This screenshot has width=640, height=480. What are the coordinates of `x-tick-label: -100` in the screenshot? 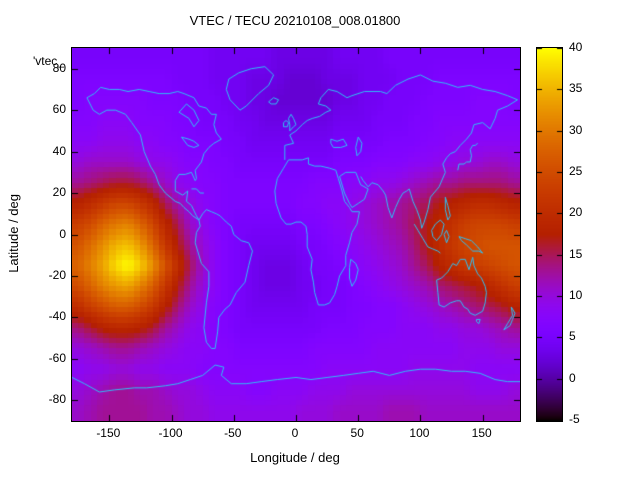 It's located at (170, 433).